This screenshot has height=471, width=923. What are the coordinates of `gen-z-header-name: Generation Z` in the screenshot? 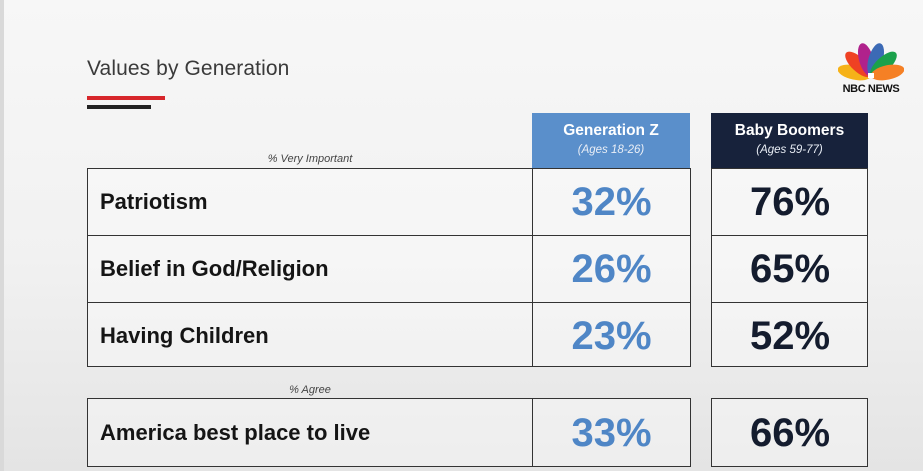 It's located at (611, 130).